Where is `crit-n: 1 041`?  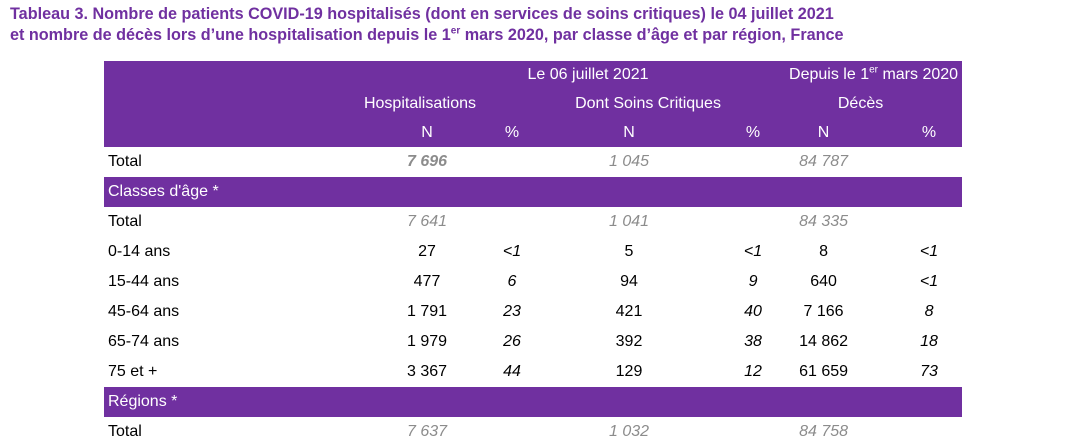
crit-n: 1 041 is located at coordinates (629, 221).